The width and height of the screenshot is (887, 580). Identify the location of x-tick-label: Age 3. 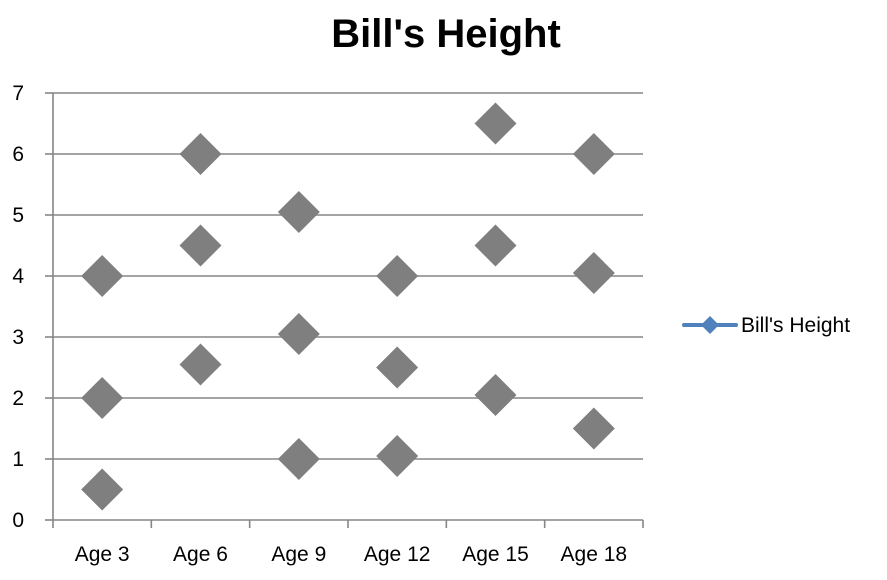
(102, 554).